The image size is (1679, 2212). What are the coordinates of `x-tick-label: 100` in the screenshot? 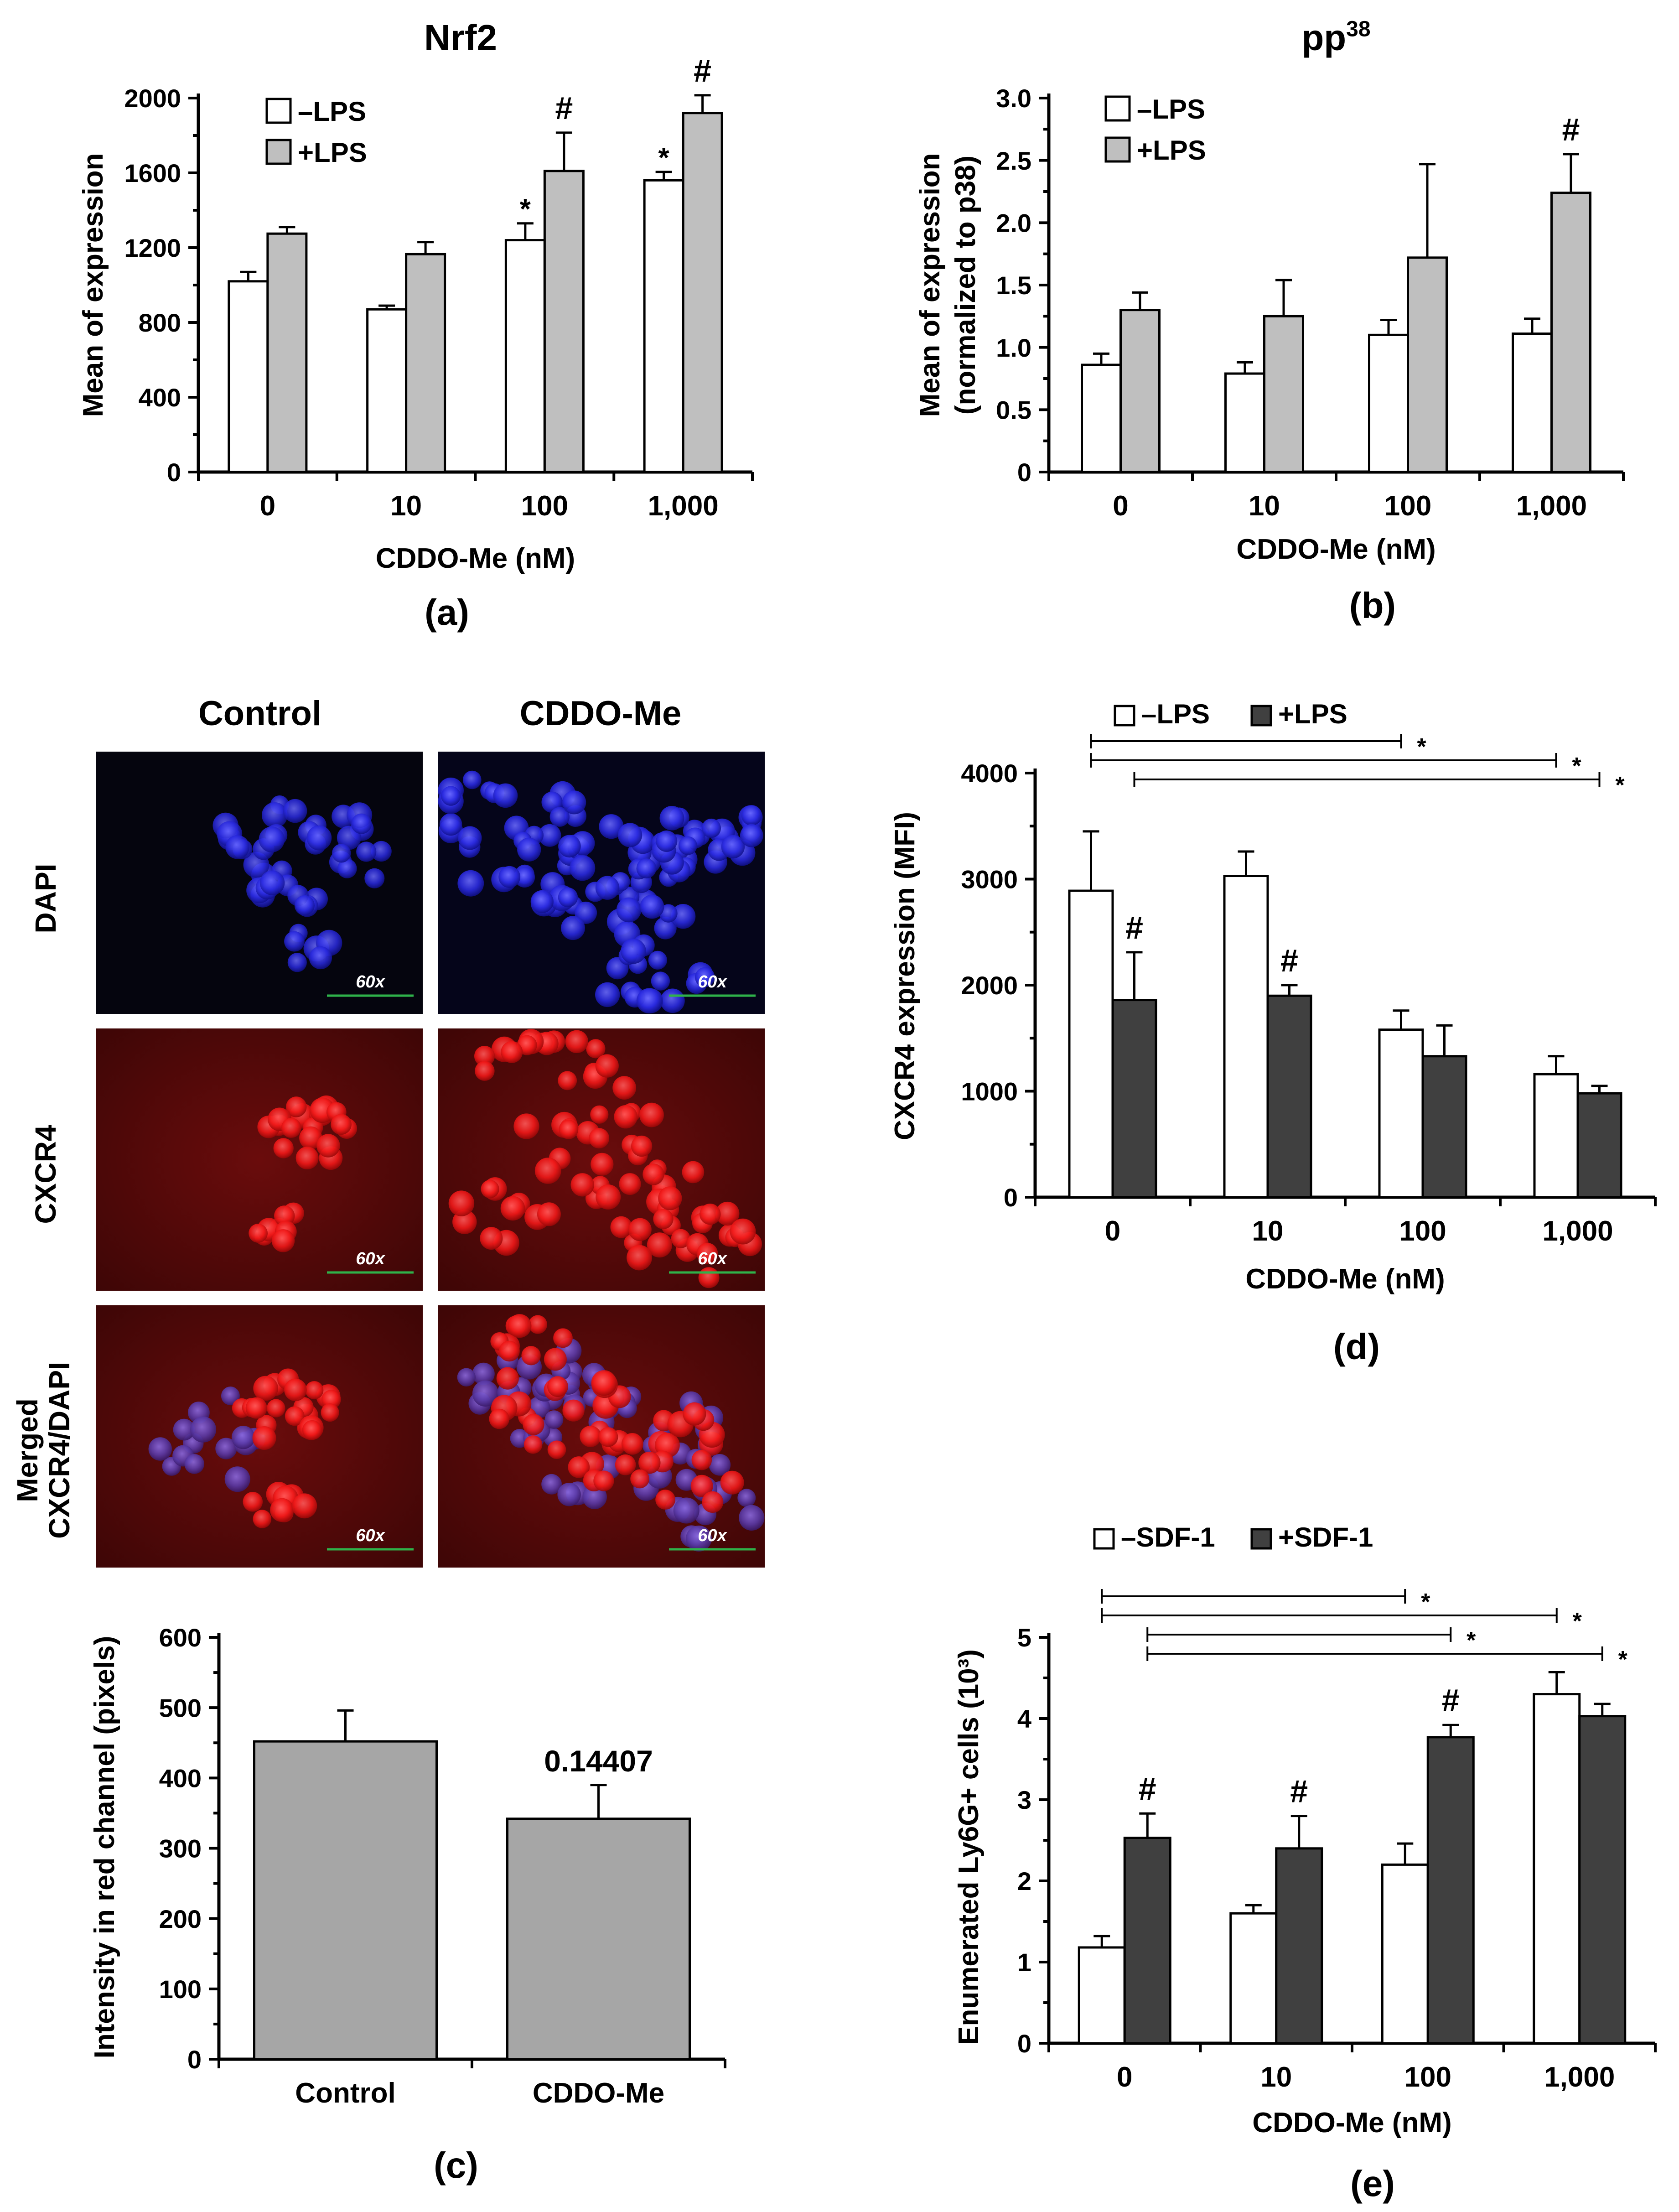 It's located at (1422, 1231).